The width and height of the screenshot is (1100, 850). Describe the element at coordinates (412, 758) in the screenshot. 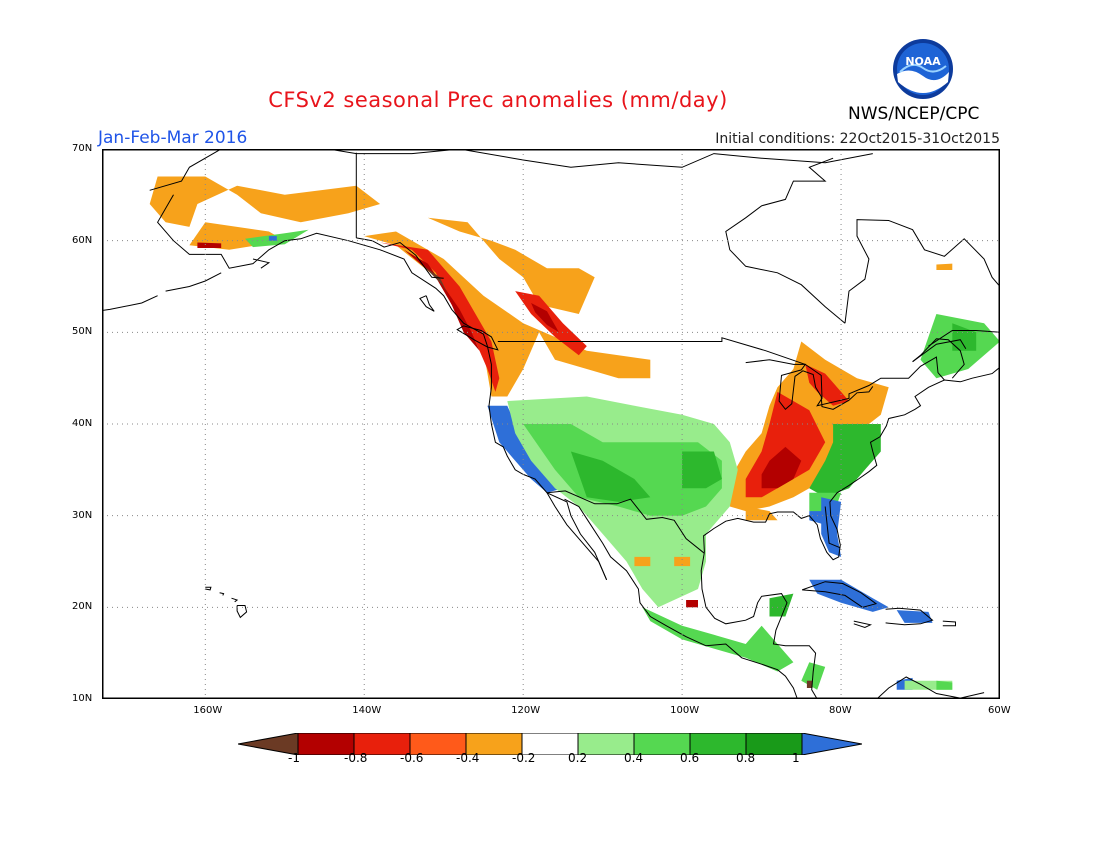

I see `legend-tick-label: -0.6` at that location.